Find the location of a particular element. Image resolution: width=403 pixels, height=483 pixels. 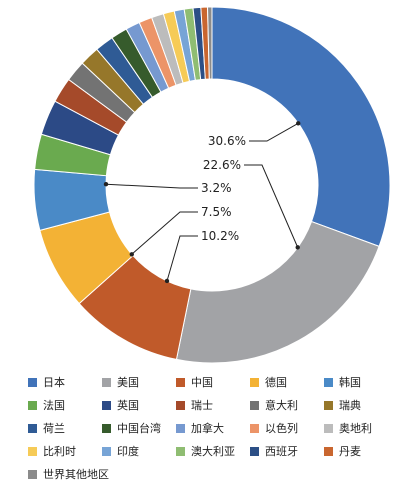

legend-label-20: 世界其他地区 is located at coordinates (76, 474).